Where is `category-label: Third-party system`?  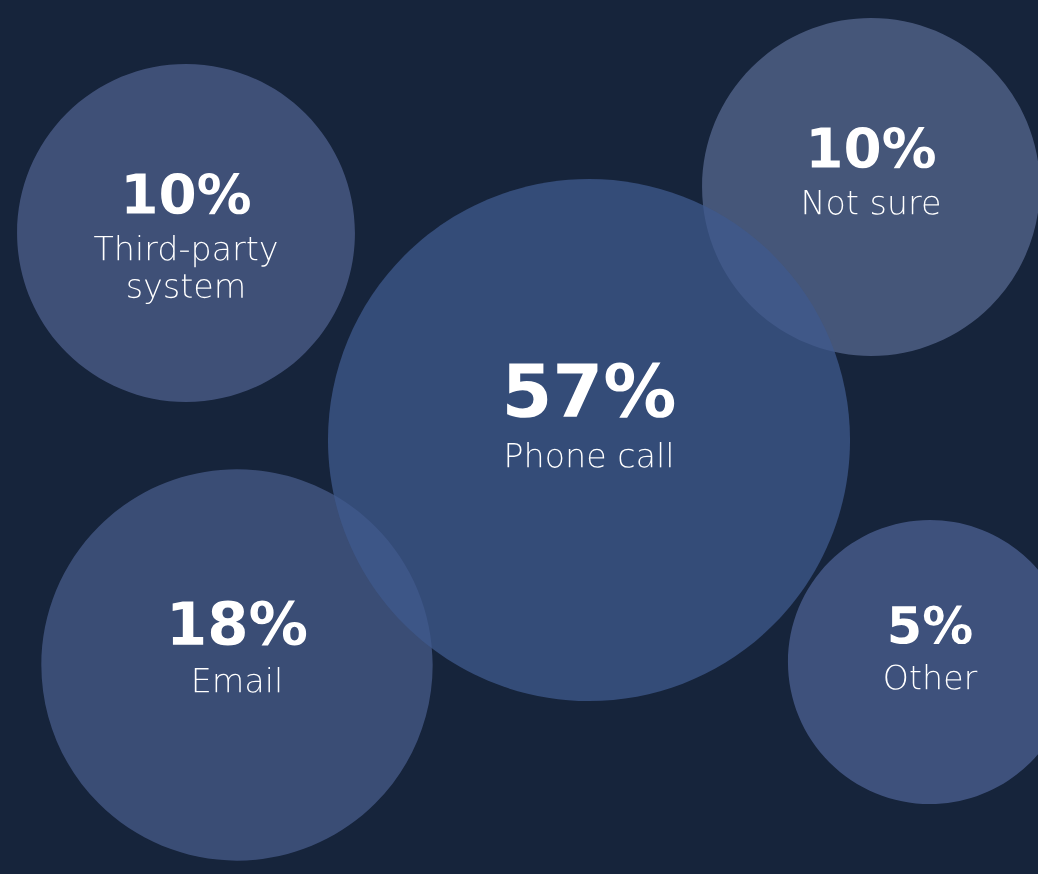
category-label: Third-party system is located at coordinates (185, 269).